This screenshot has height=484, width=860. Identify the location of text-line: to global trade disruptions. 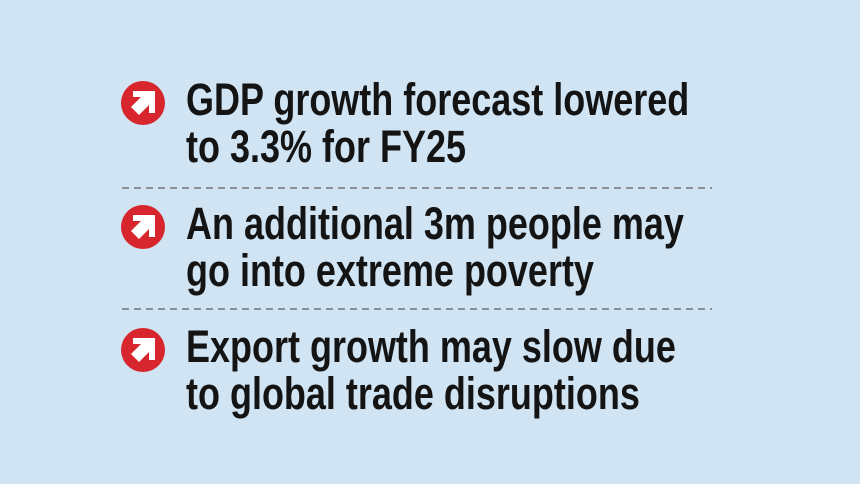
(413, 393).